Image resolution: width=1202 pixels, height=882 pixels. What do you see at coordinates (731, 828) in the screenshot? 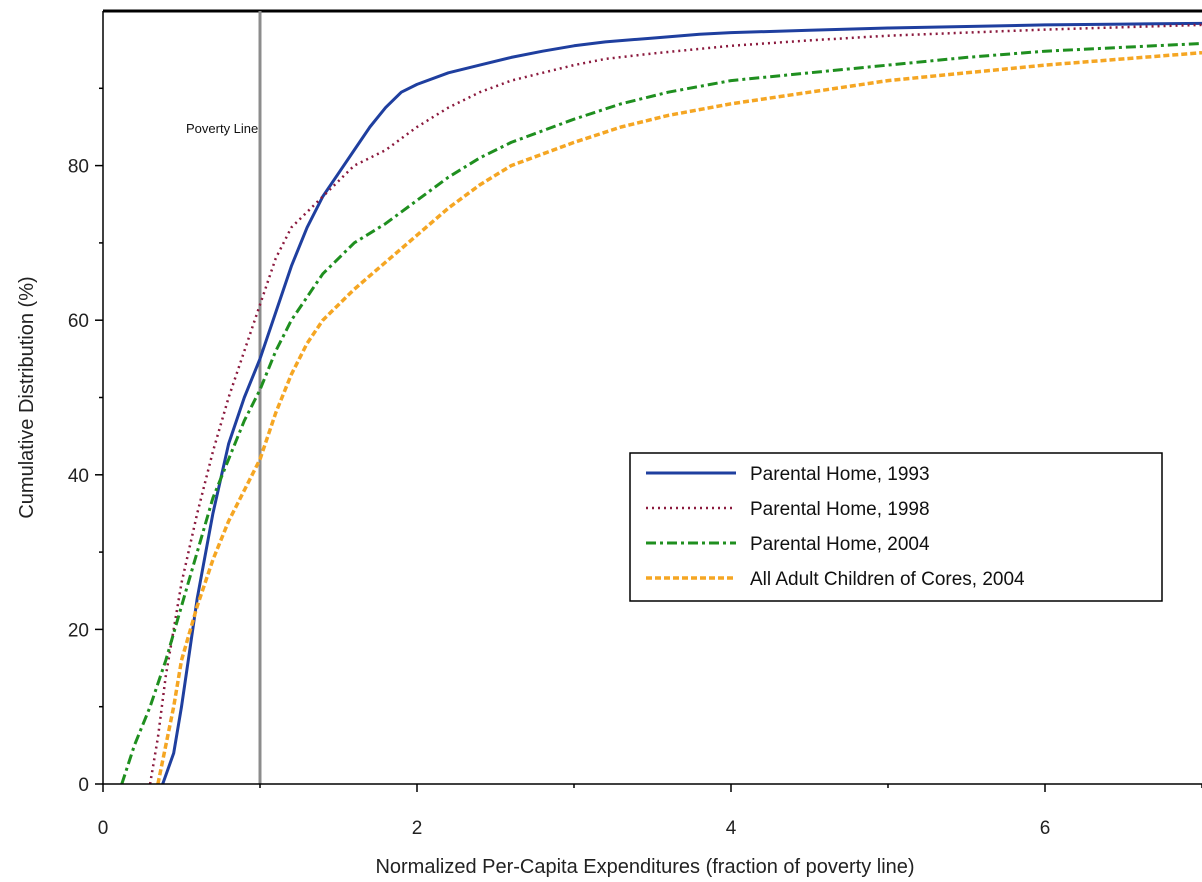
I see `x-tick-label: 4` at bounding box center [731, 828].